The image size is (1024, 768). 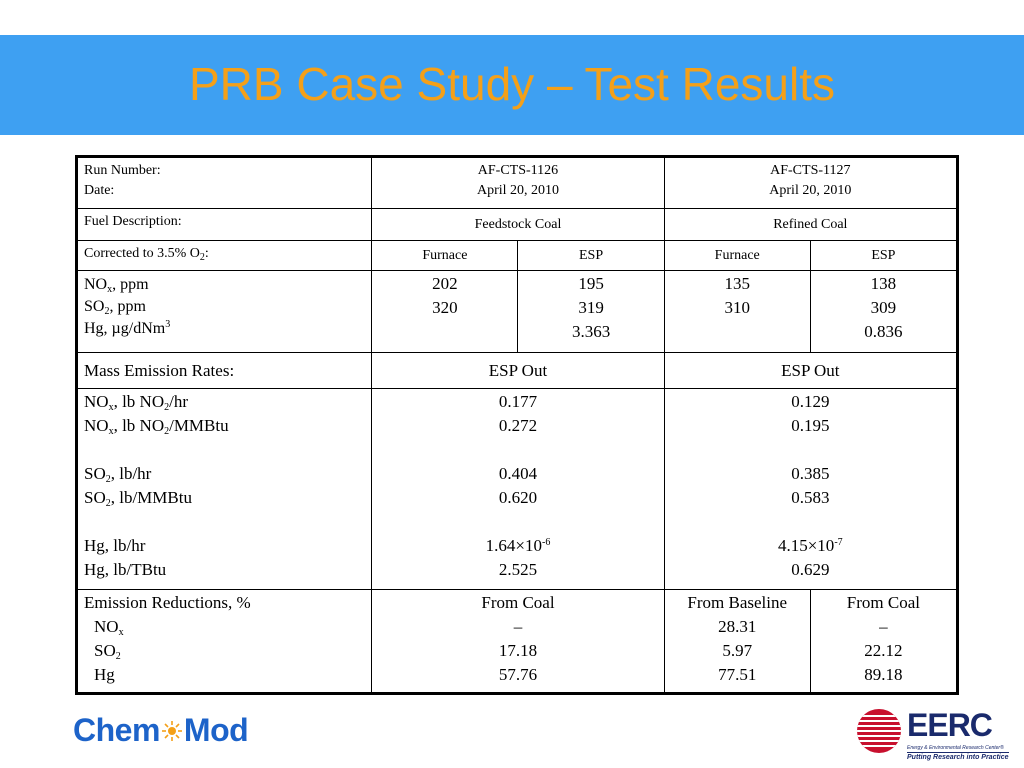 What do you see at coordinates (958, 756) in the screenshot?
I see `eerc-tagline: Putting Research into Practice` at bounding box center [958, 756].